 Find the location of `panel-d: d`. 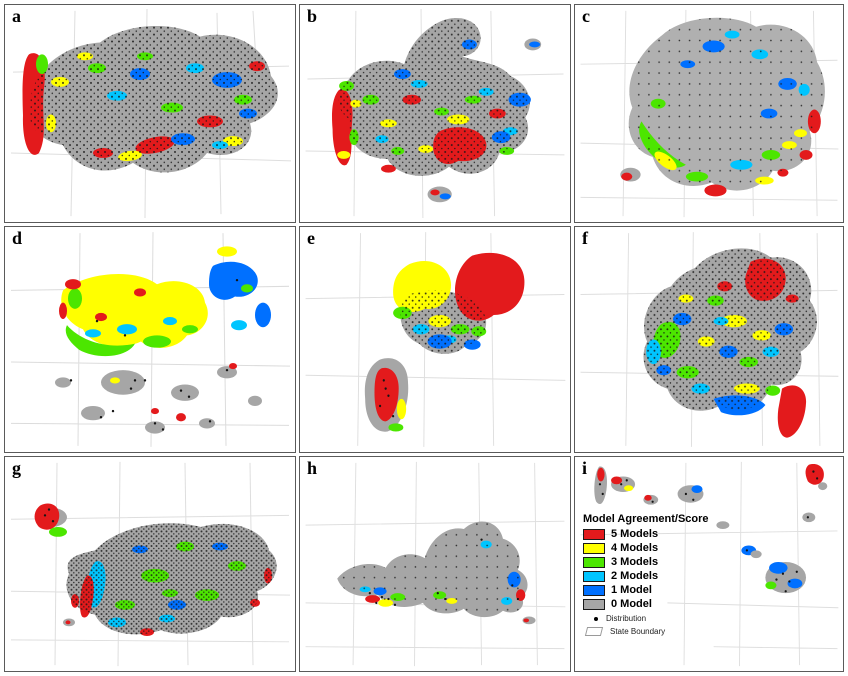

panel-d: d is located at coordinates (150, 339).